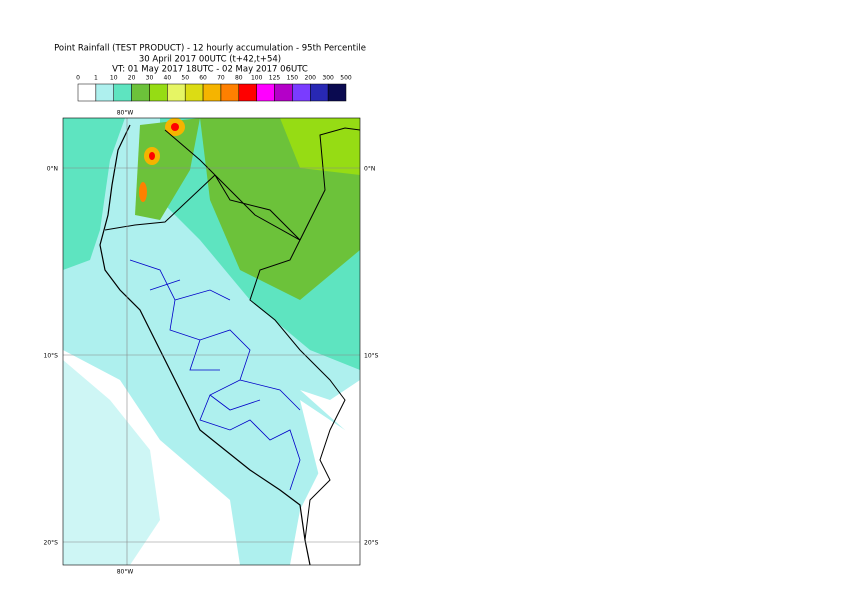  I want to click on dry-area, so click(330, 482).